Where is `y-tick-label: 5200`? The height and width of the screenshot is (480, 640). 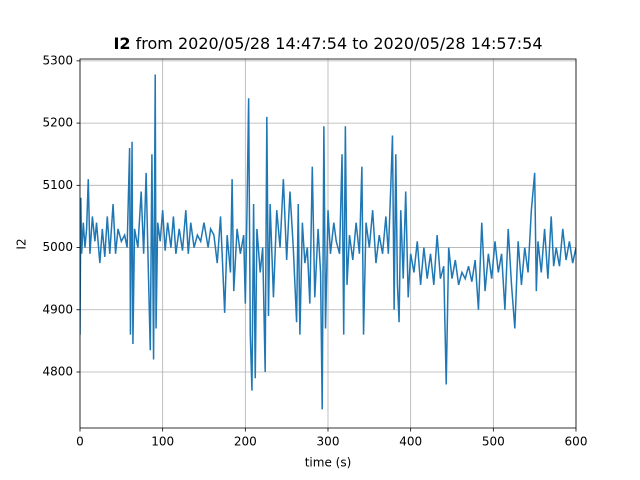 y-tick-label: 5200 is located at coordinates (57, 123).